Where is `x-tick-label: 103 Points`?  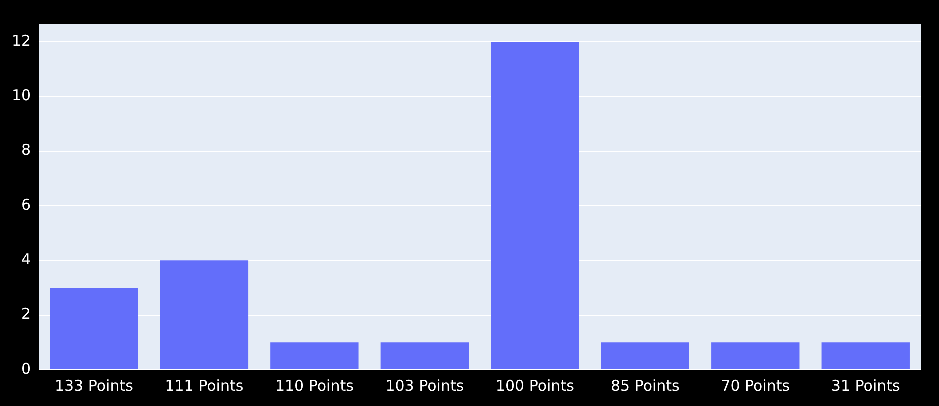 x-tick-label: 103 Points is located at coordinates (425, 385).